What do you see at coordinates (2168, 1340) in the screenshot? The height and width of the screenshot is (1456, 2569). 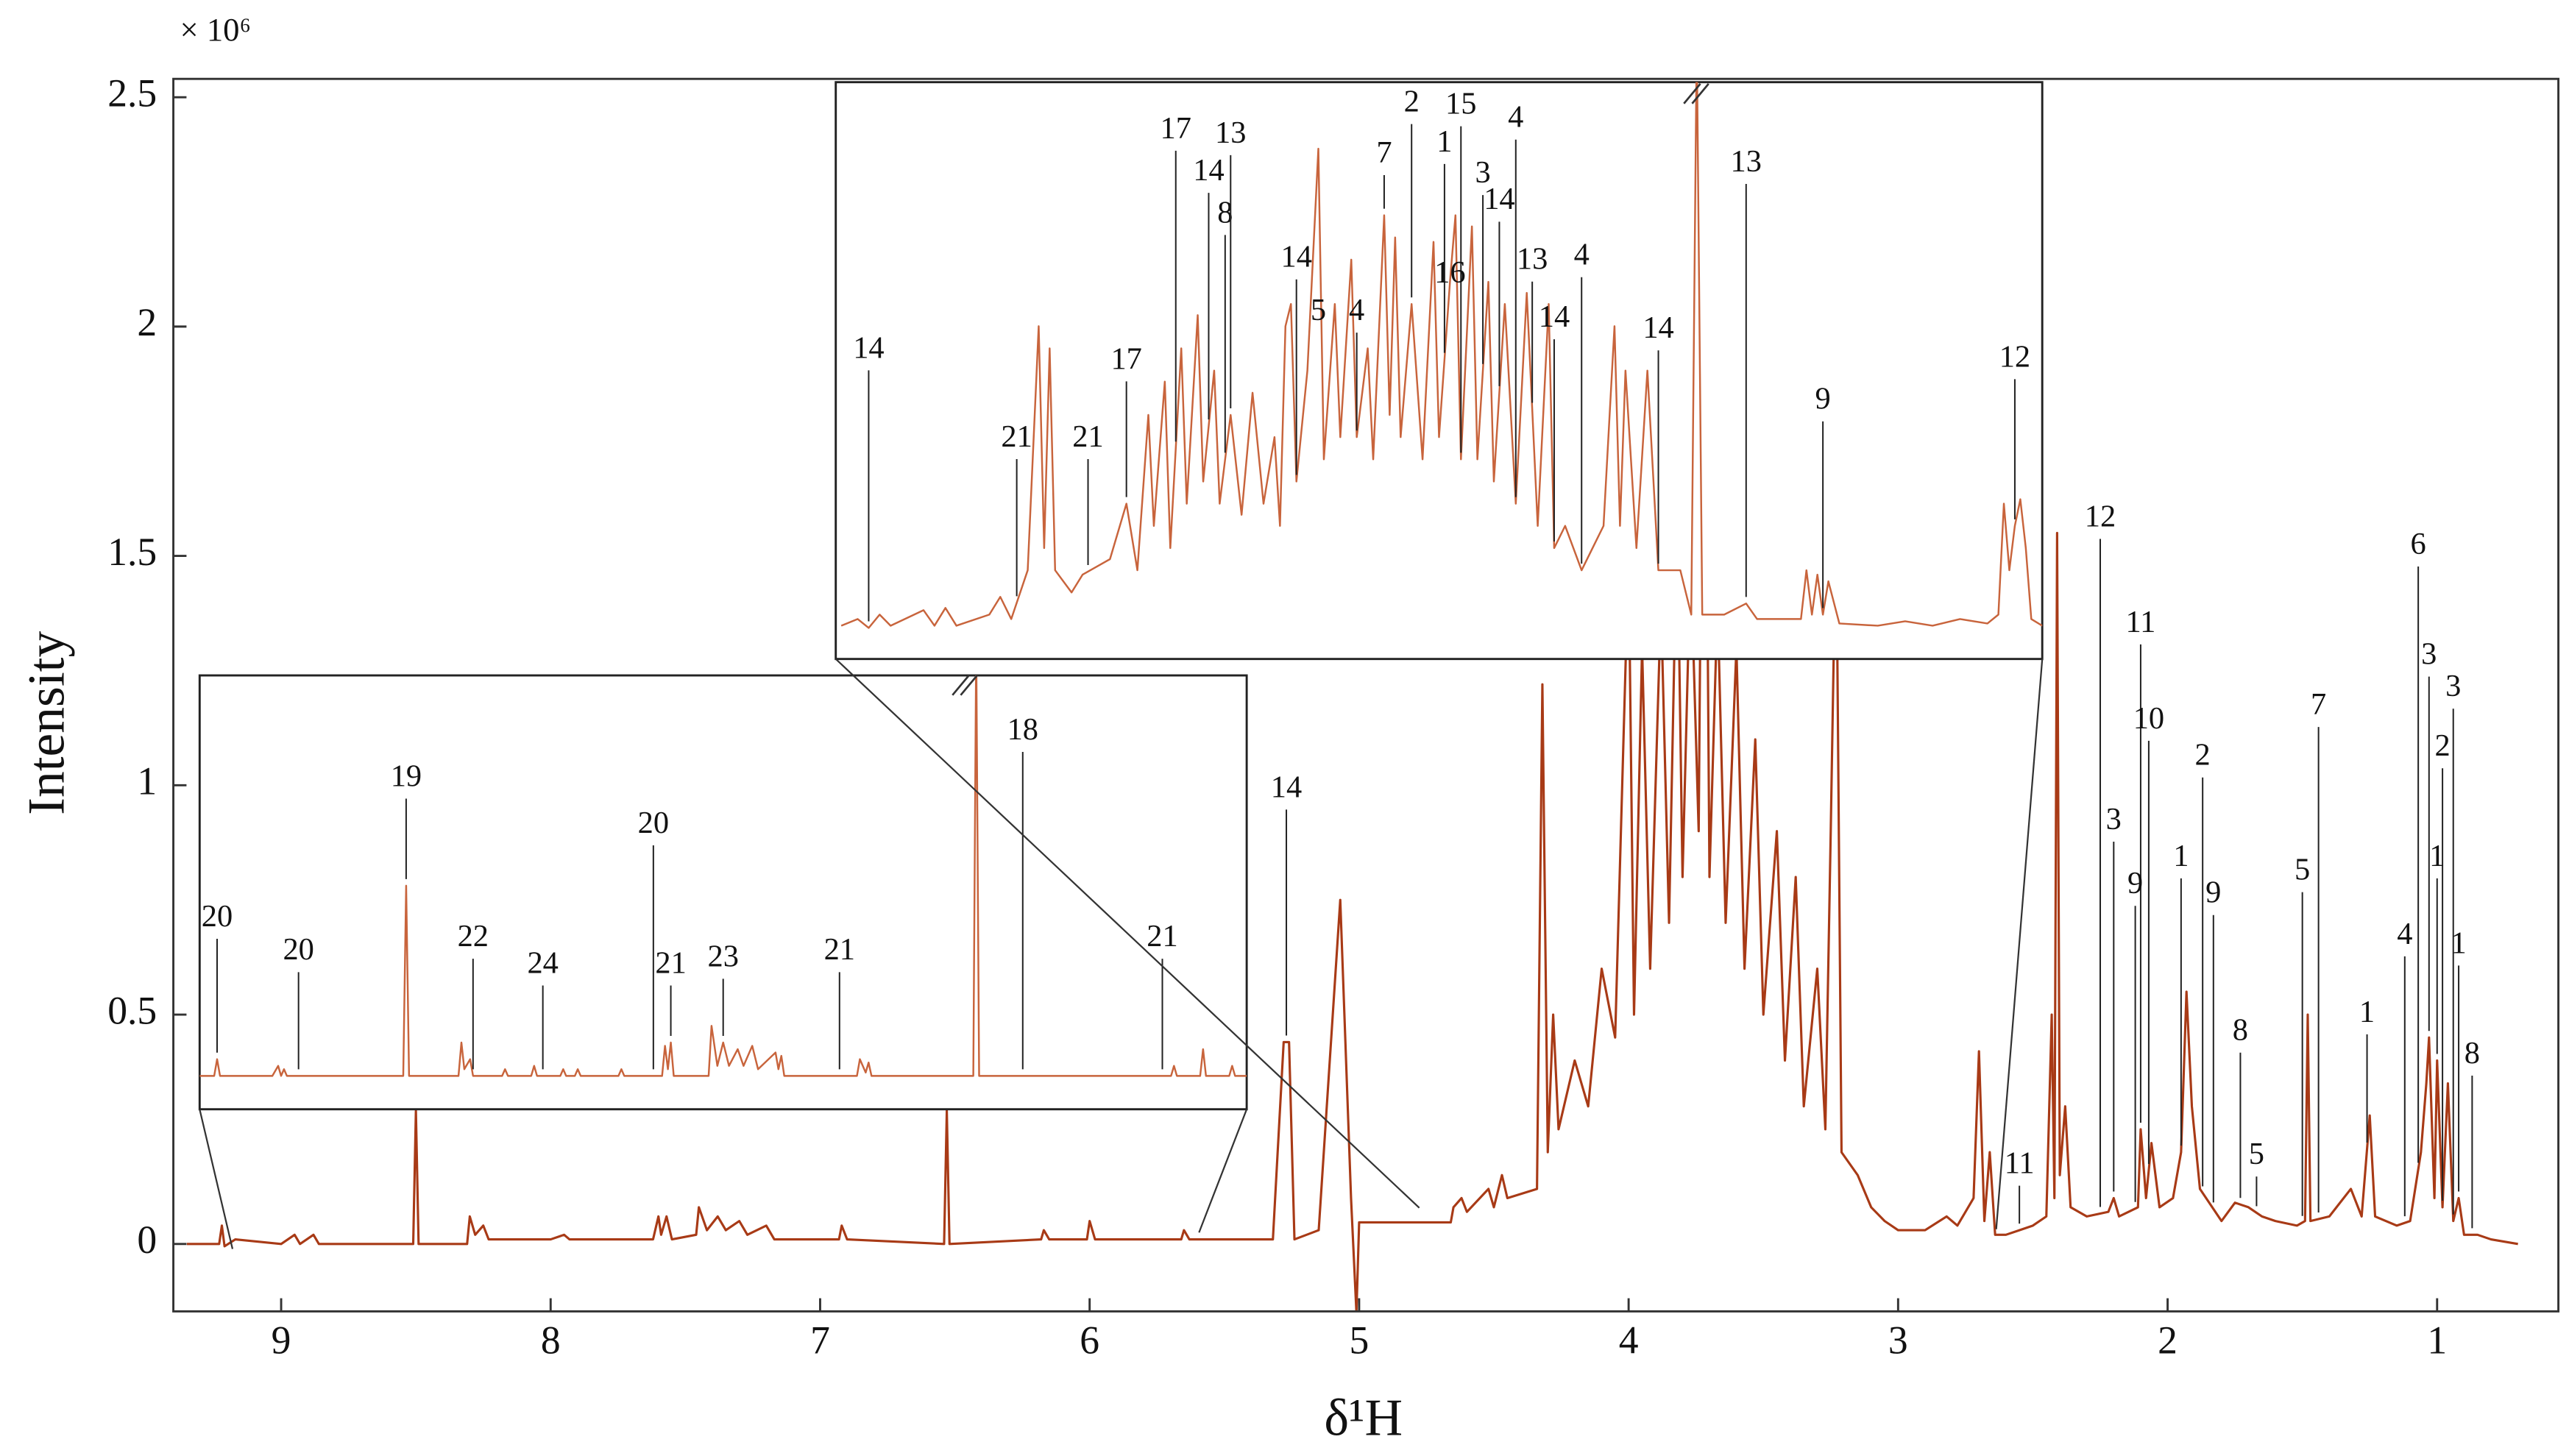 I see `x-tick-label: 2` at bounding box center [2168, 1340].